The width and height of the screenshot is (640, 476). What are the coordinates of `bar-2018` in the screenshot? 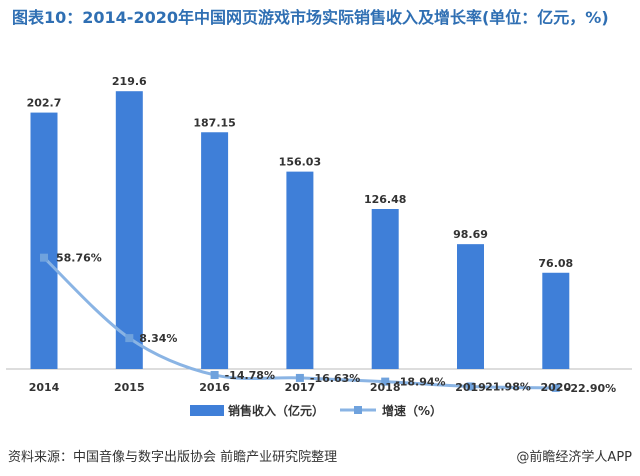 It's located at (385, 289).